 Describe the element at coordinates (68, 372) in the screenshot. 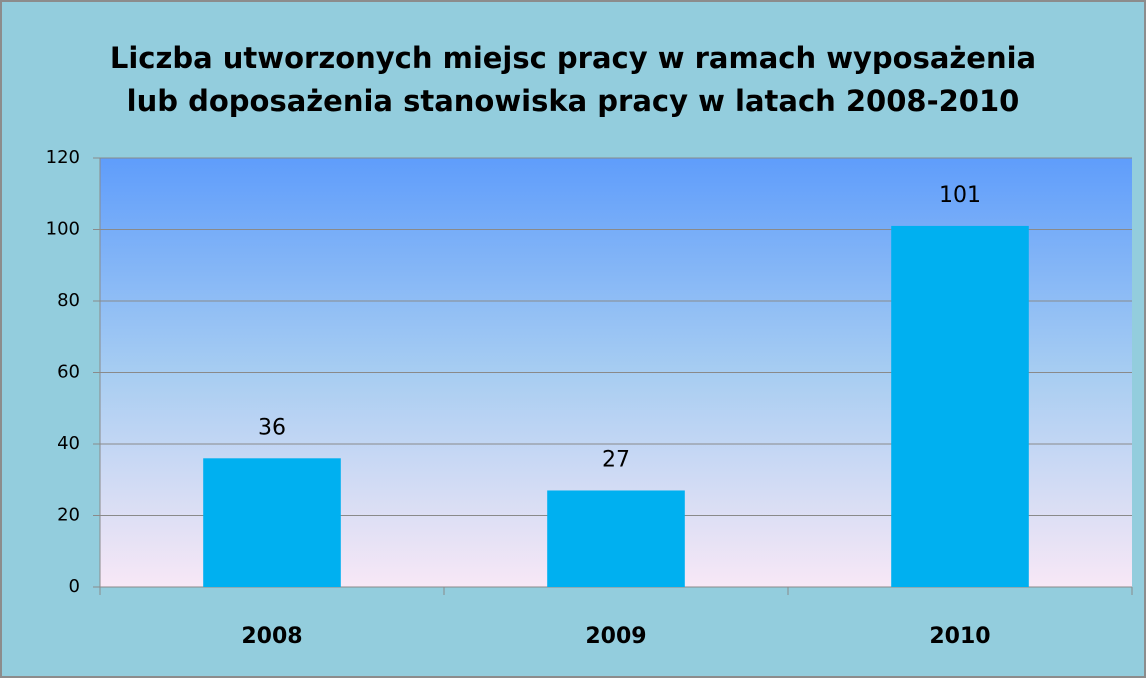

I see `y-tick-label: 60` at that location.